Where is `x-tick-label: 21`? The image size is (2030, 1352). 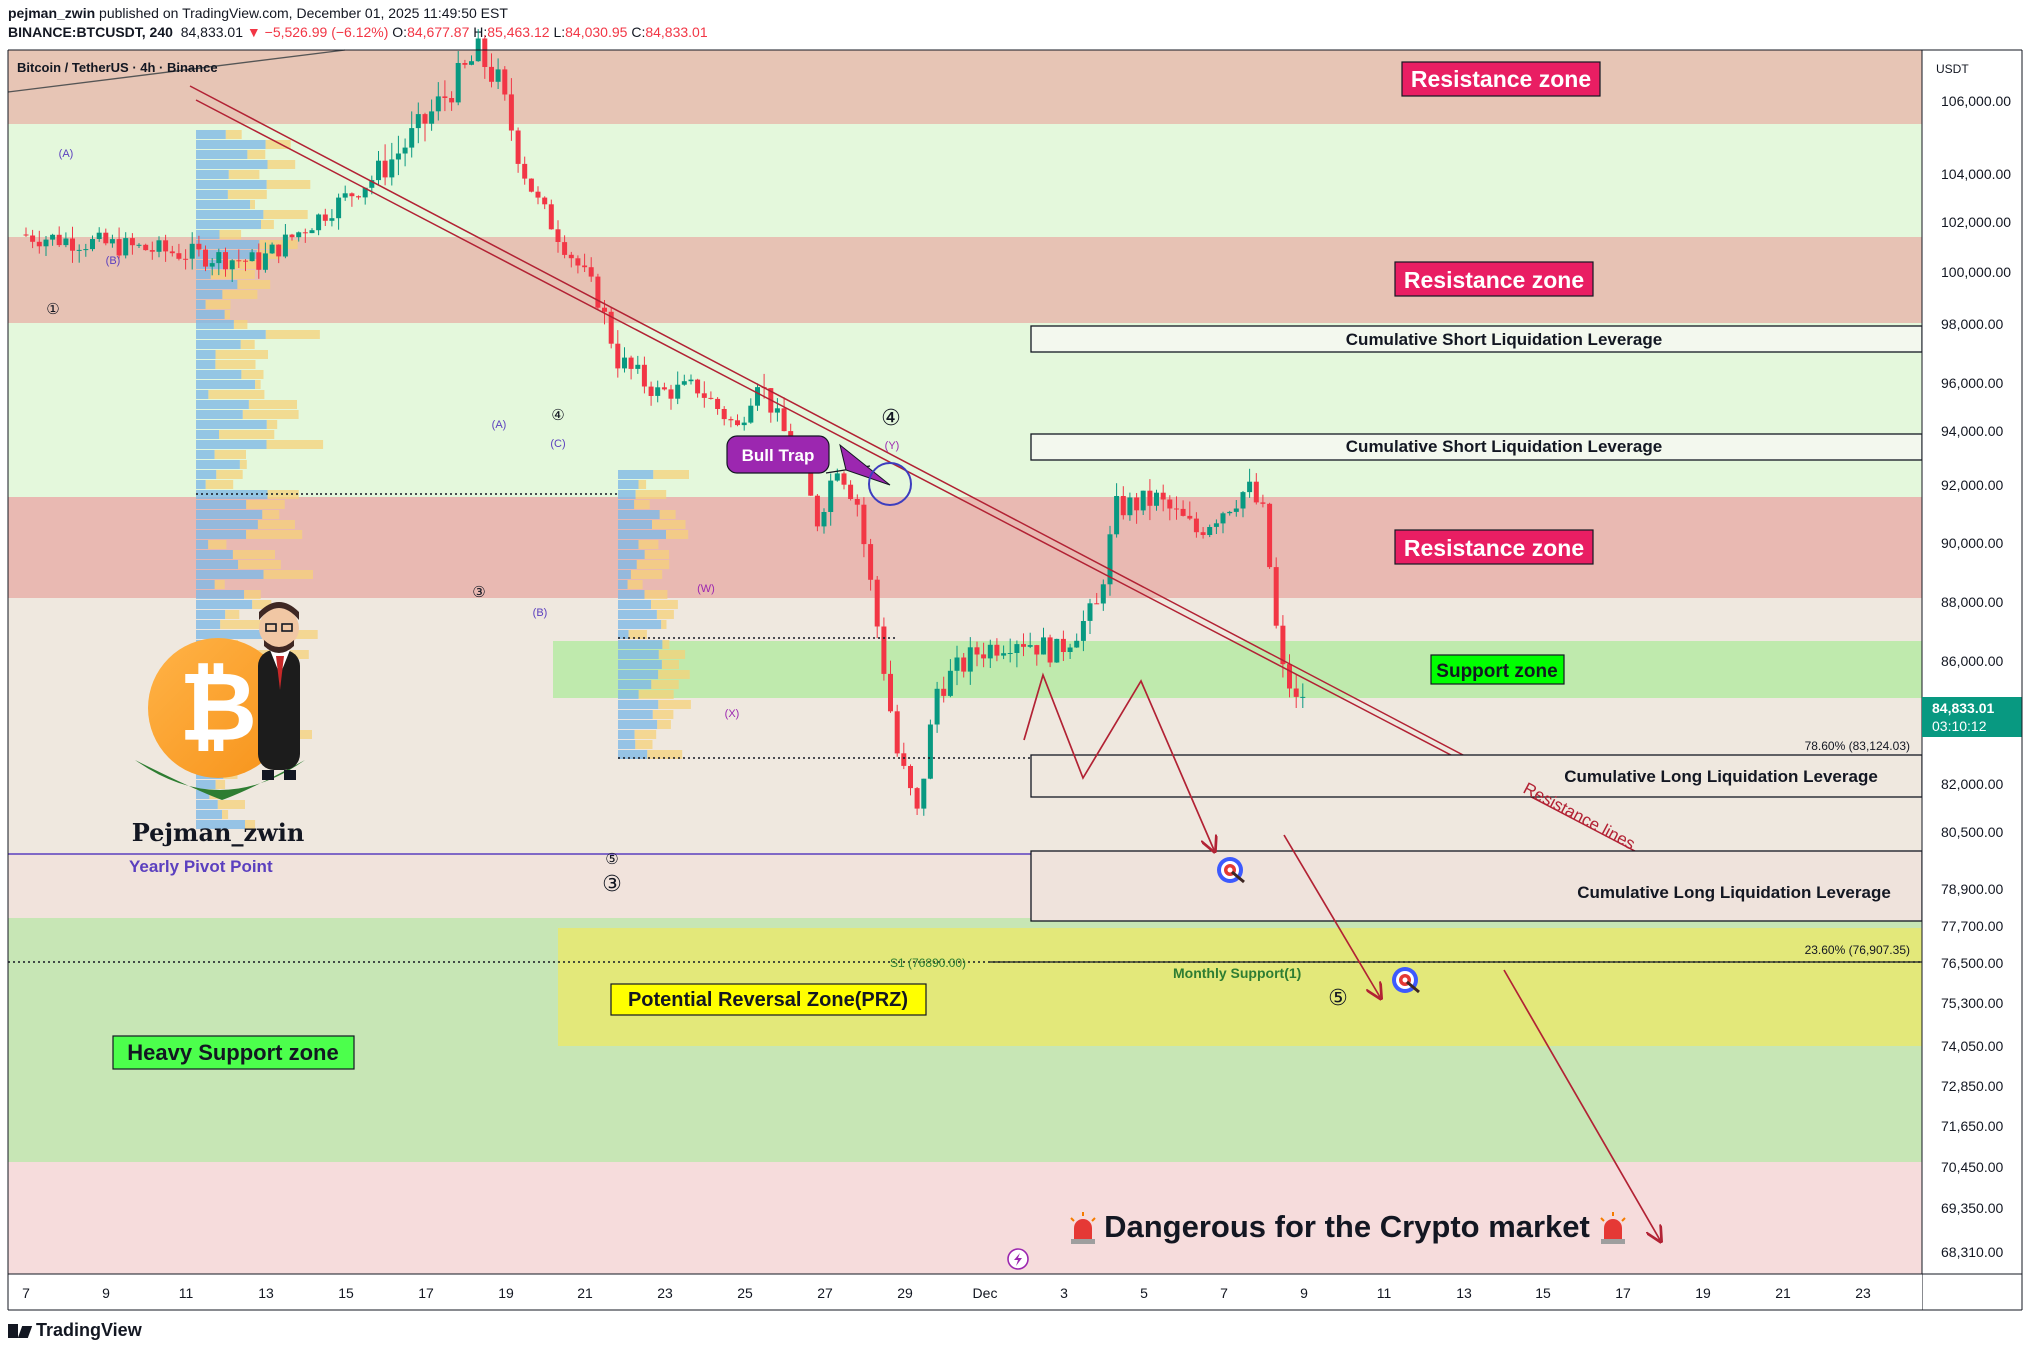 x-tick-label: 21 is located at coordinates (585, 1293).